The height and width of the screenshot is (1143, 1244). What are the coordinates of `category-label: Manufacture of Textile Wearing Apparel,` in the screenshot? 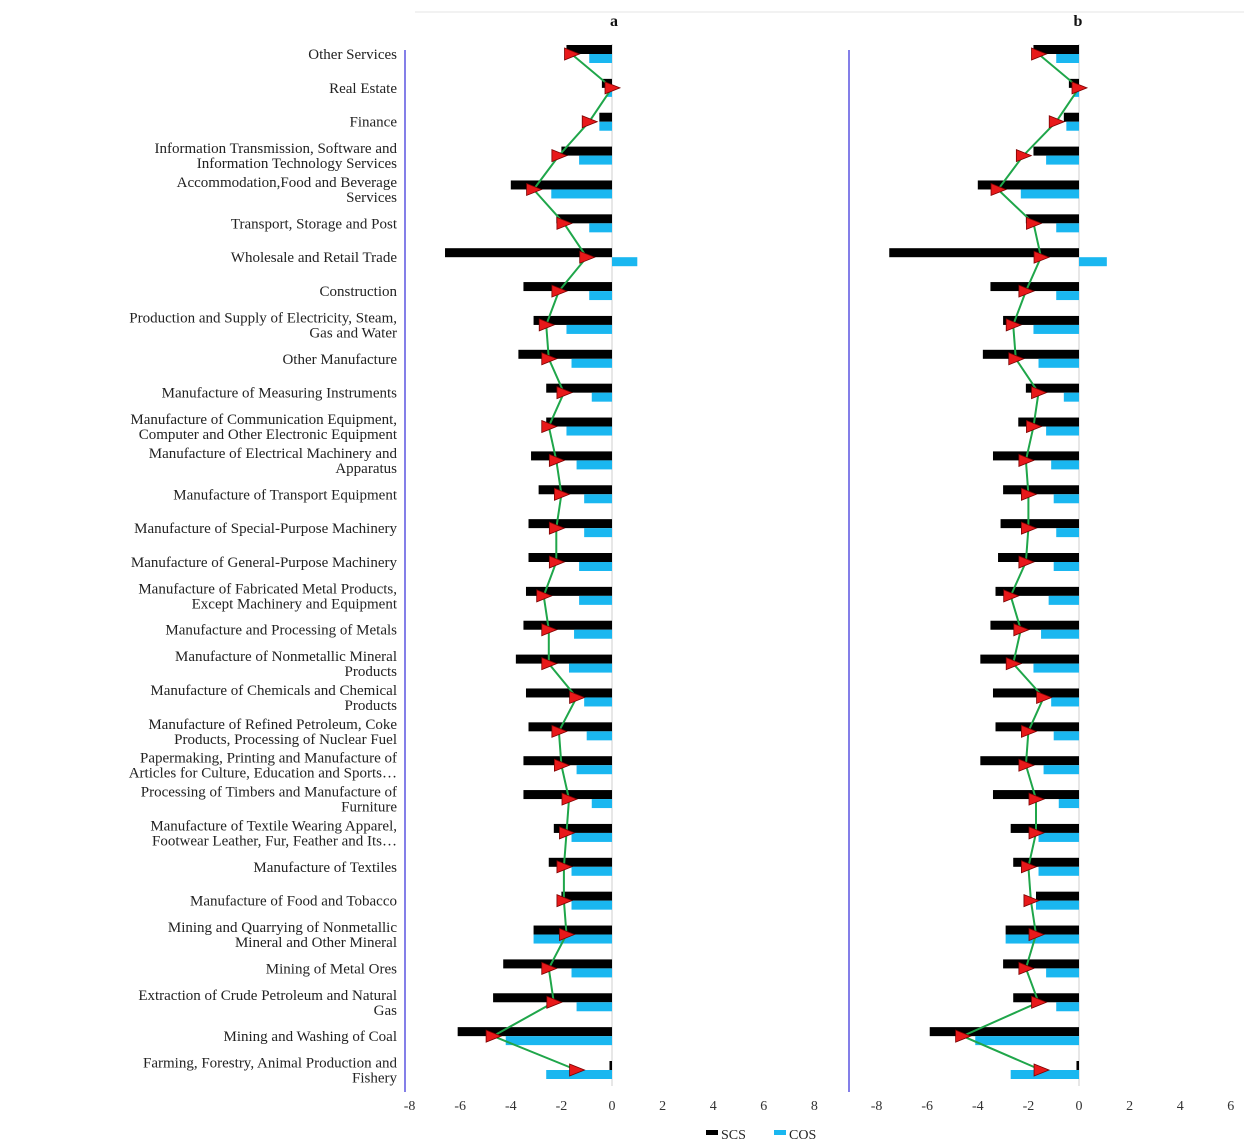 It's located at (273, 826).